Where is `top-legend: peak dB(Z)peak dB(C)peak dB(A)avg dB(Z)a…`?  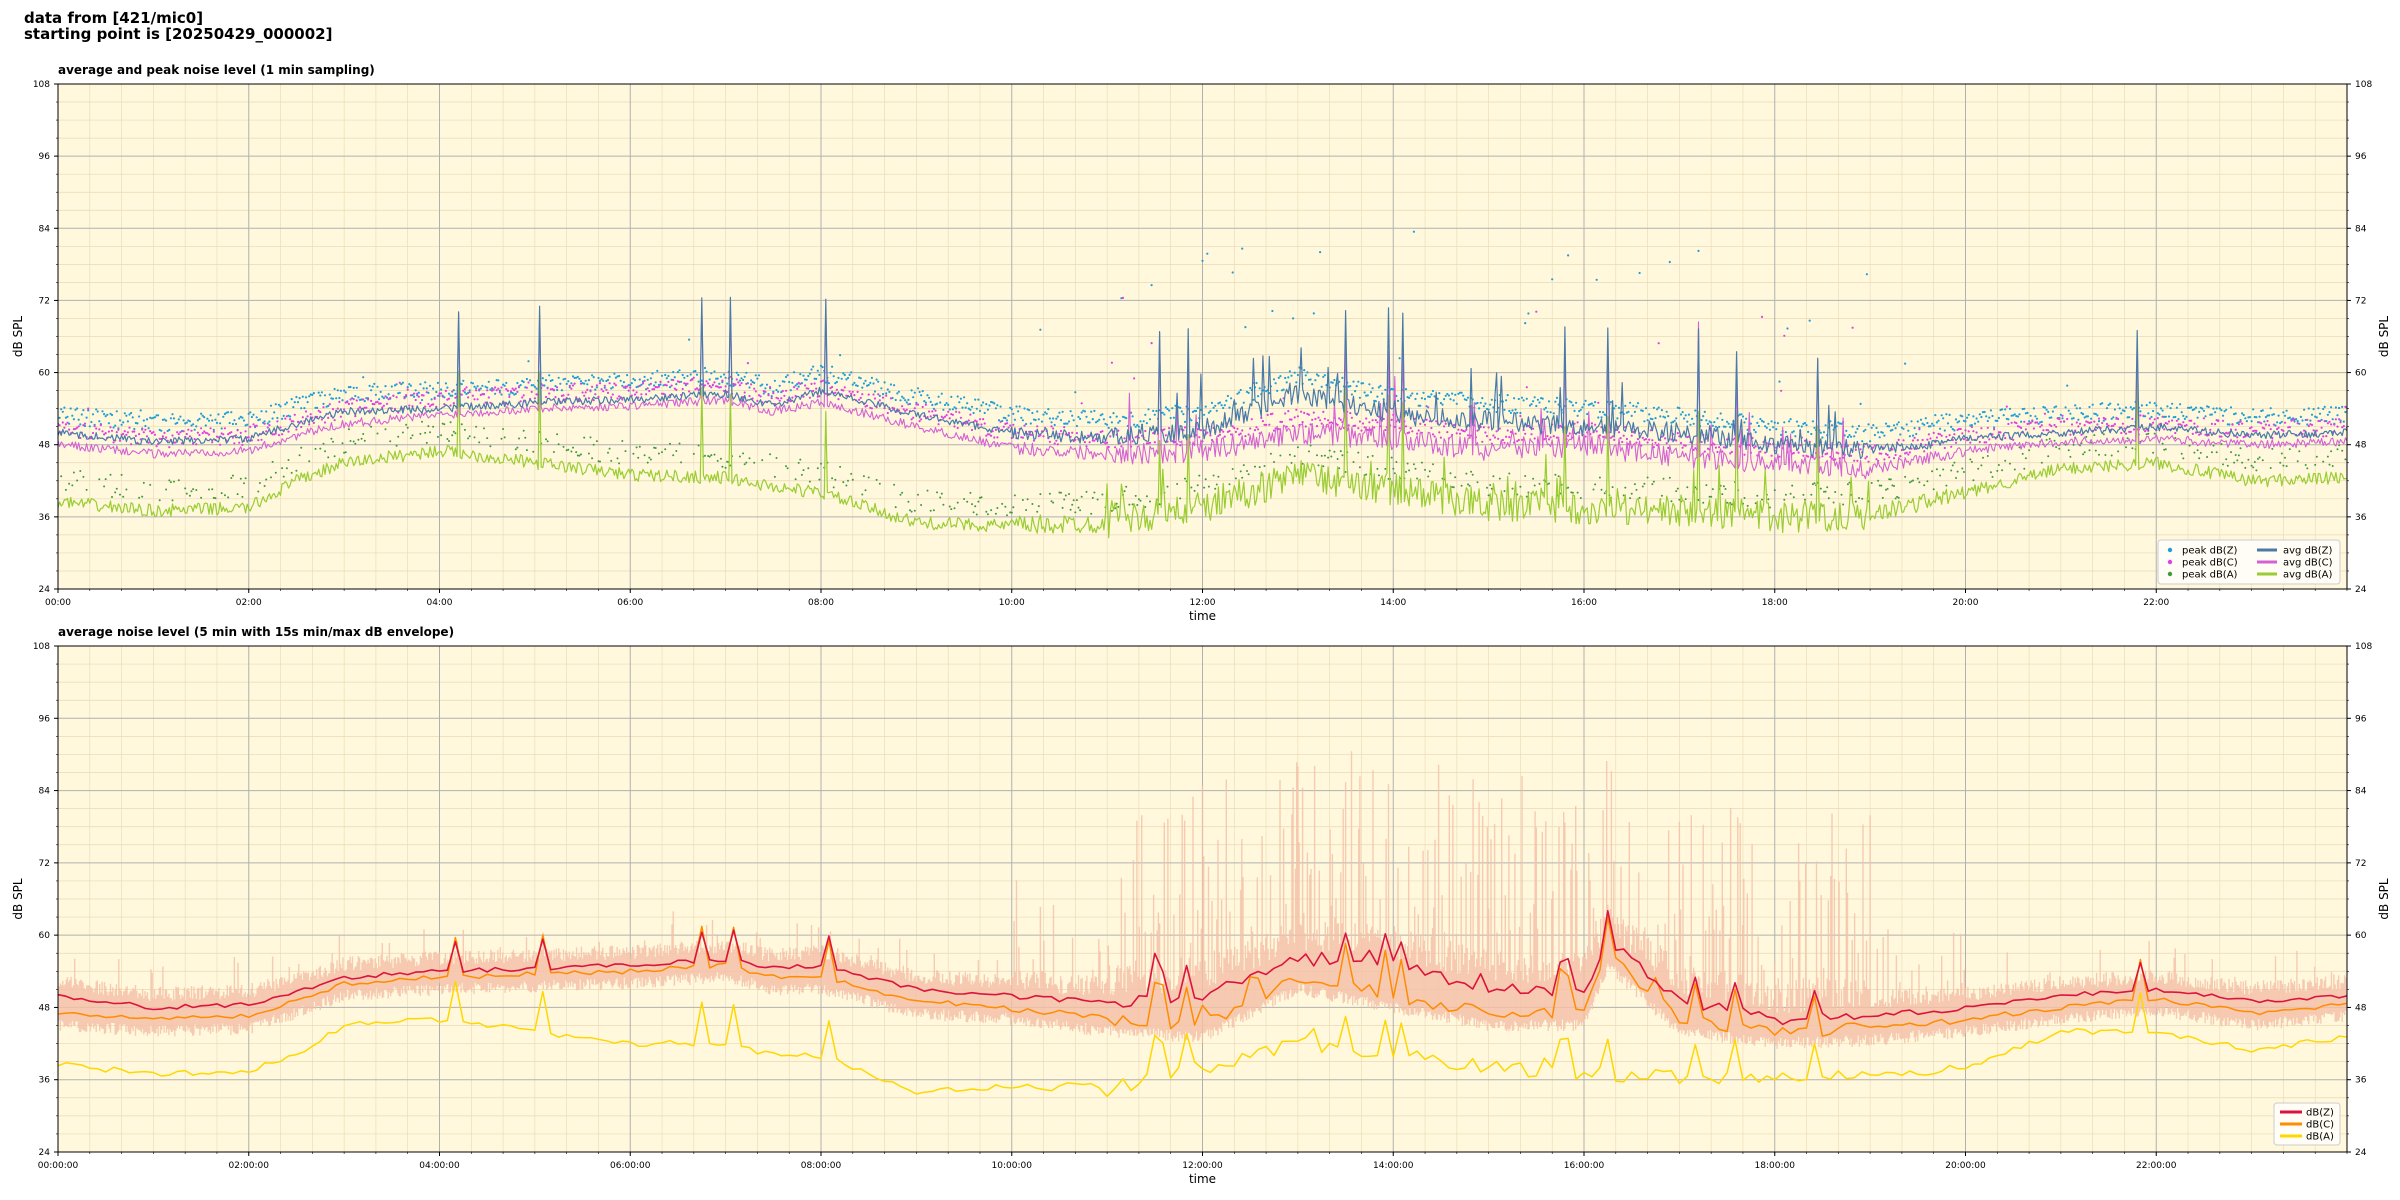 top-legend: peak dB(Z)peak dB(C)peak dB(A)avg dB(Z)a… is located at coordinates (2249, 562).